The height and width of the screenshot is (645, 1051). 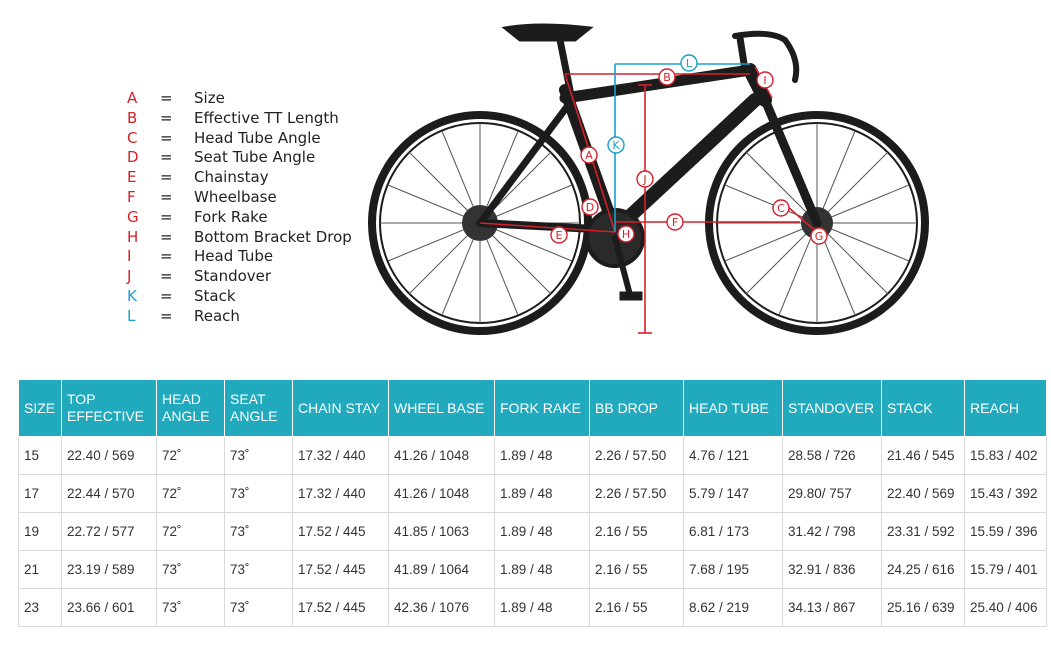 I want to click on cell-top-effective: 23.19 / 589, so click(x=109, y=569).